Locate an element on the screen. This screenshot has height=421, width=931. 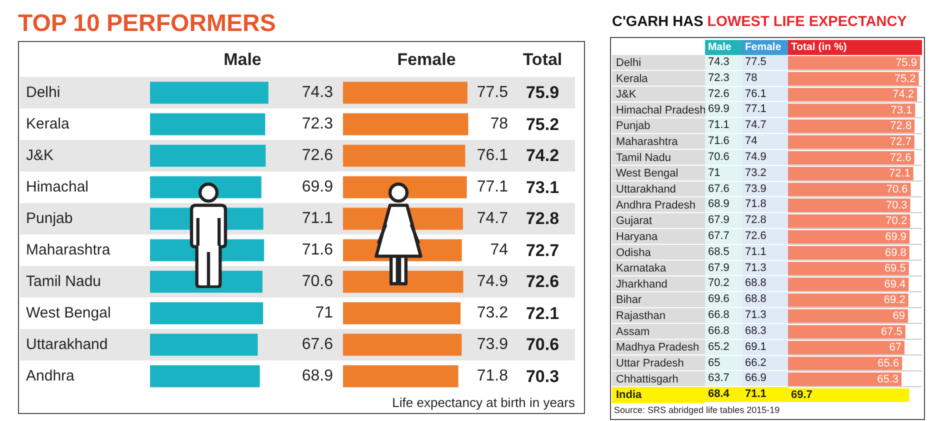
text: 71 is located at coordinates (723, 174).